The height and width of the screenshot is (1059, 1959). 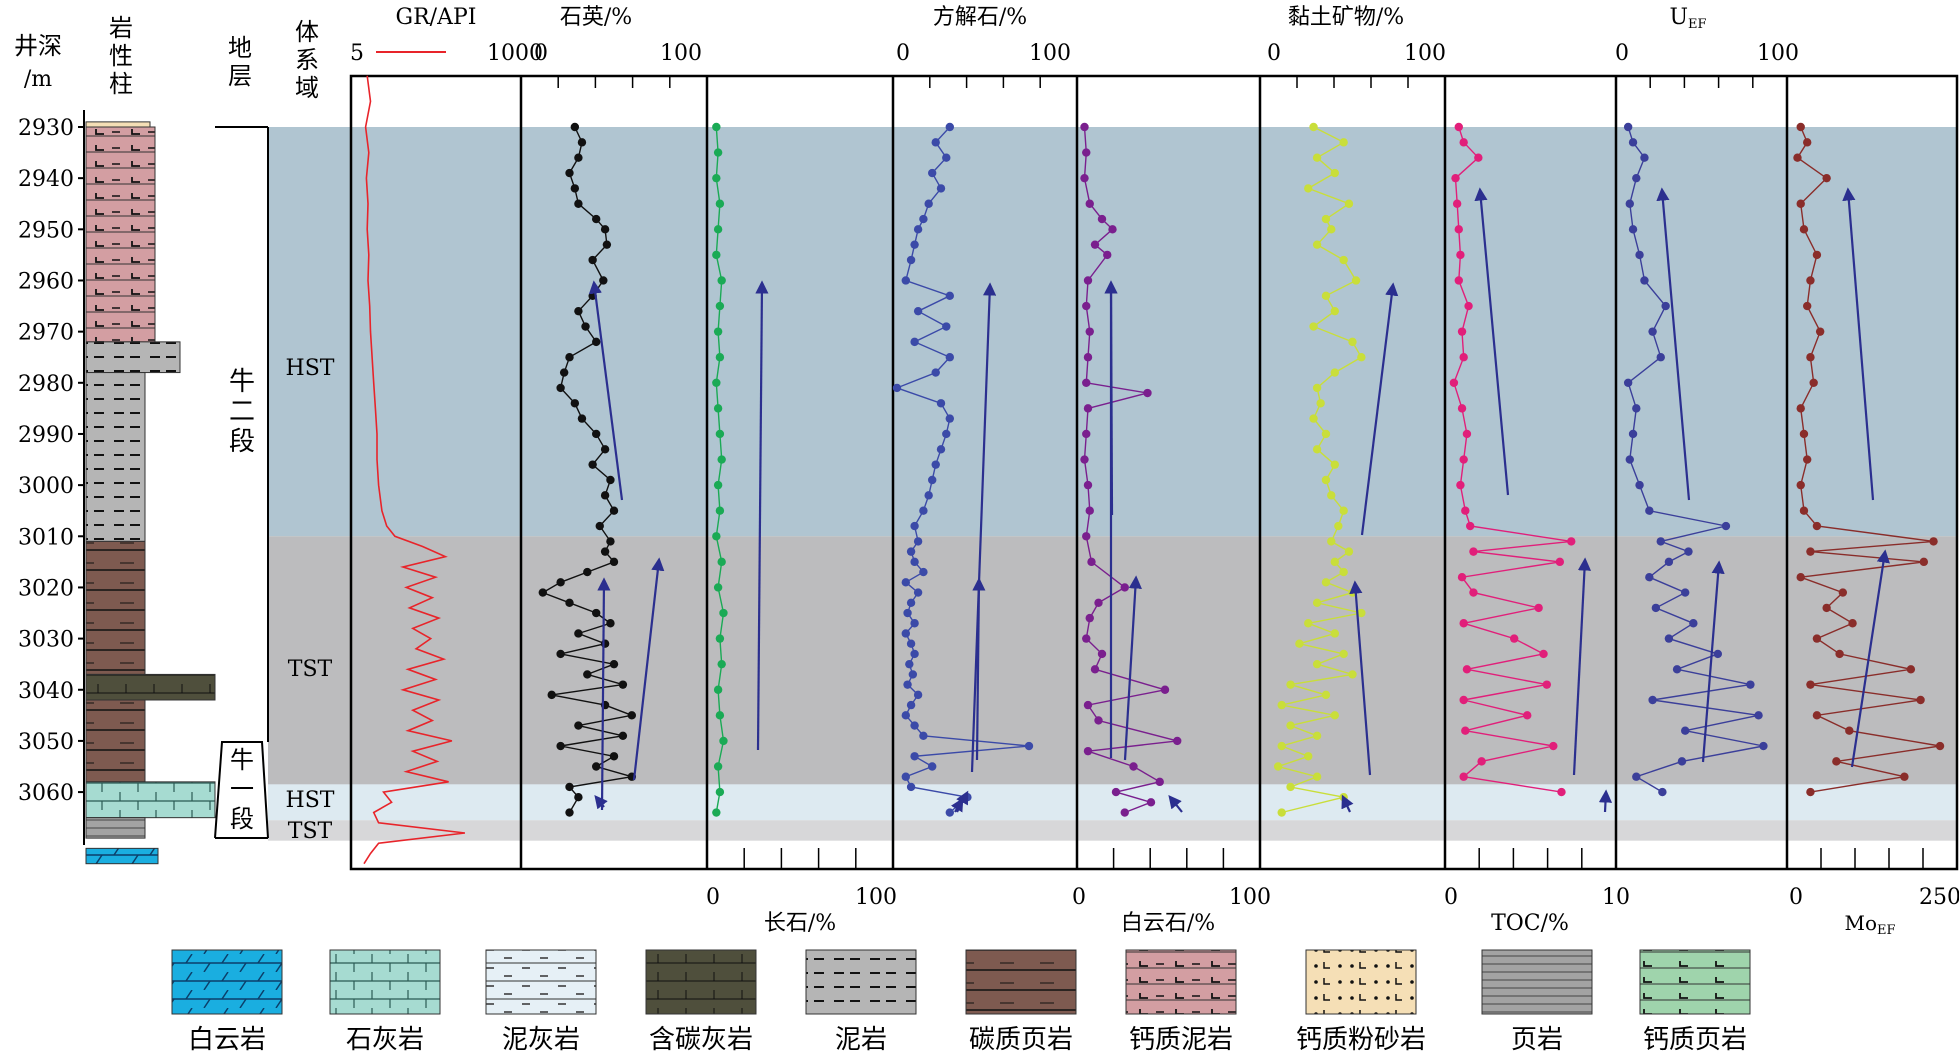 I want to click on track-toc: TOC/% 0 10, so click(x=1537, y=529).